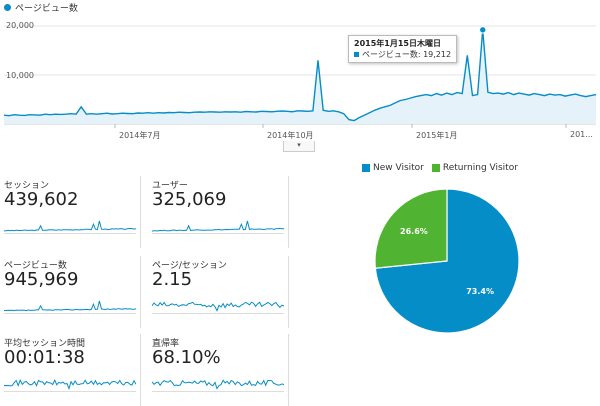 The width and height of the screenshot is (600, 406). I want to click on tooltip-date: 2015年1月15日木曜日, so click(397, 43).